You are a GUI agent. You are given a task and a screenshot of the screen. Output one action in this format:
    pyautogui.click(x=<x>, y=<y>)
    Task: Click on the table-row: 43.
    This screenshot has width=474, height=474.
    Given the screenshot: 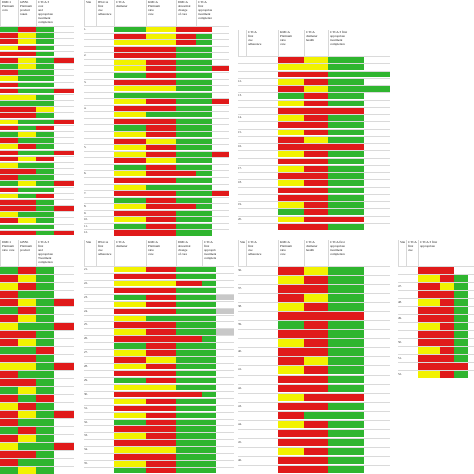 What is the action you would take?
    pyautogui.click(x=314, y=406)
    